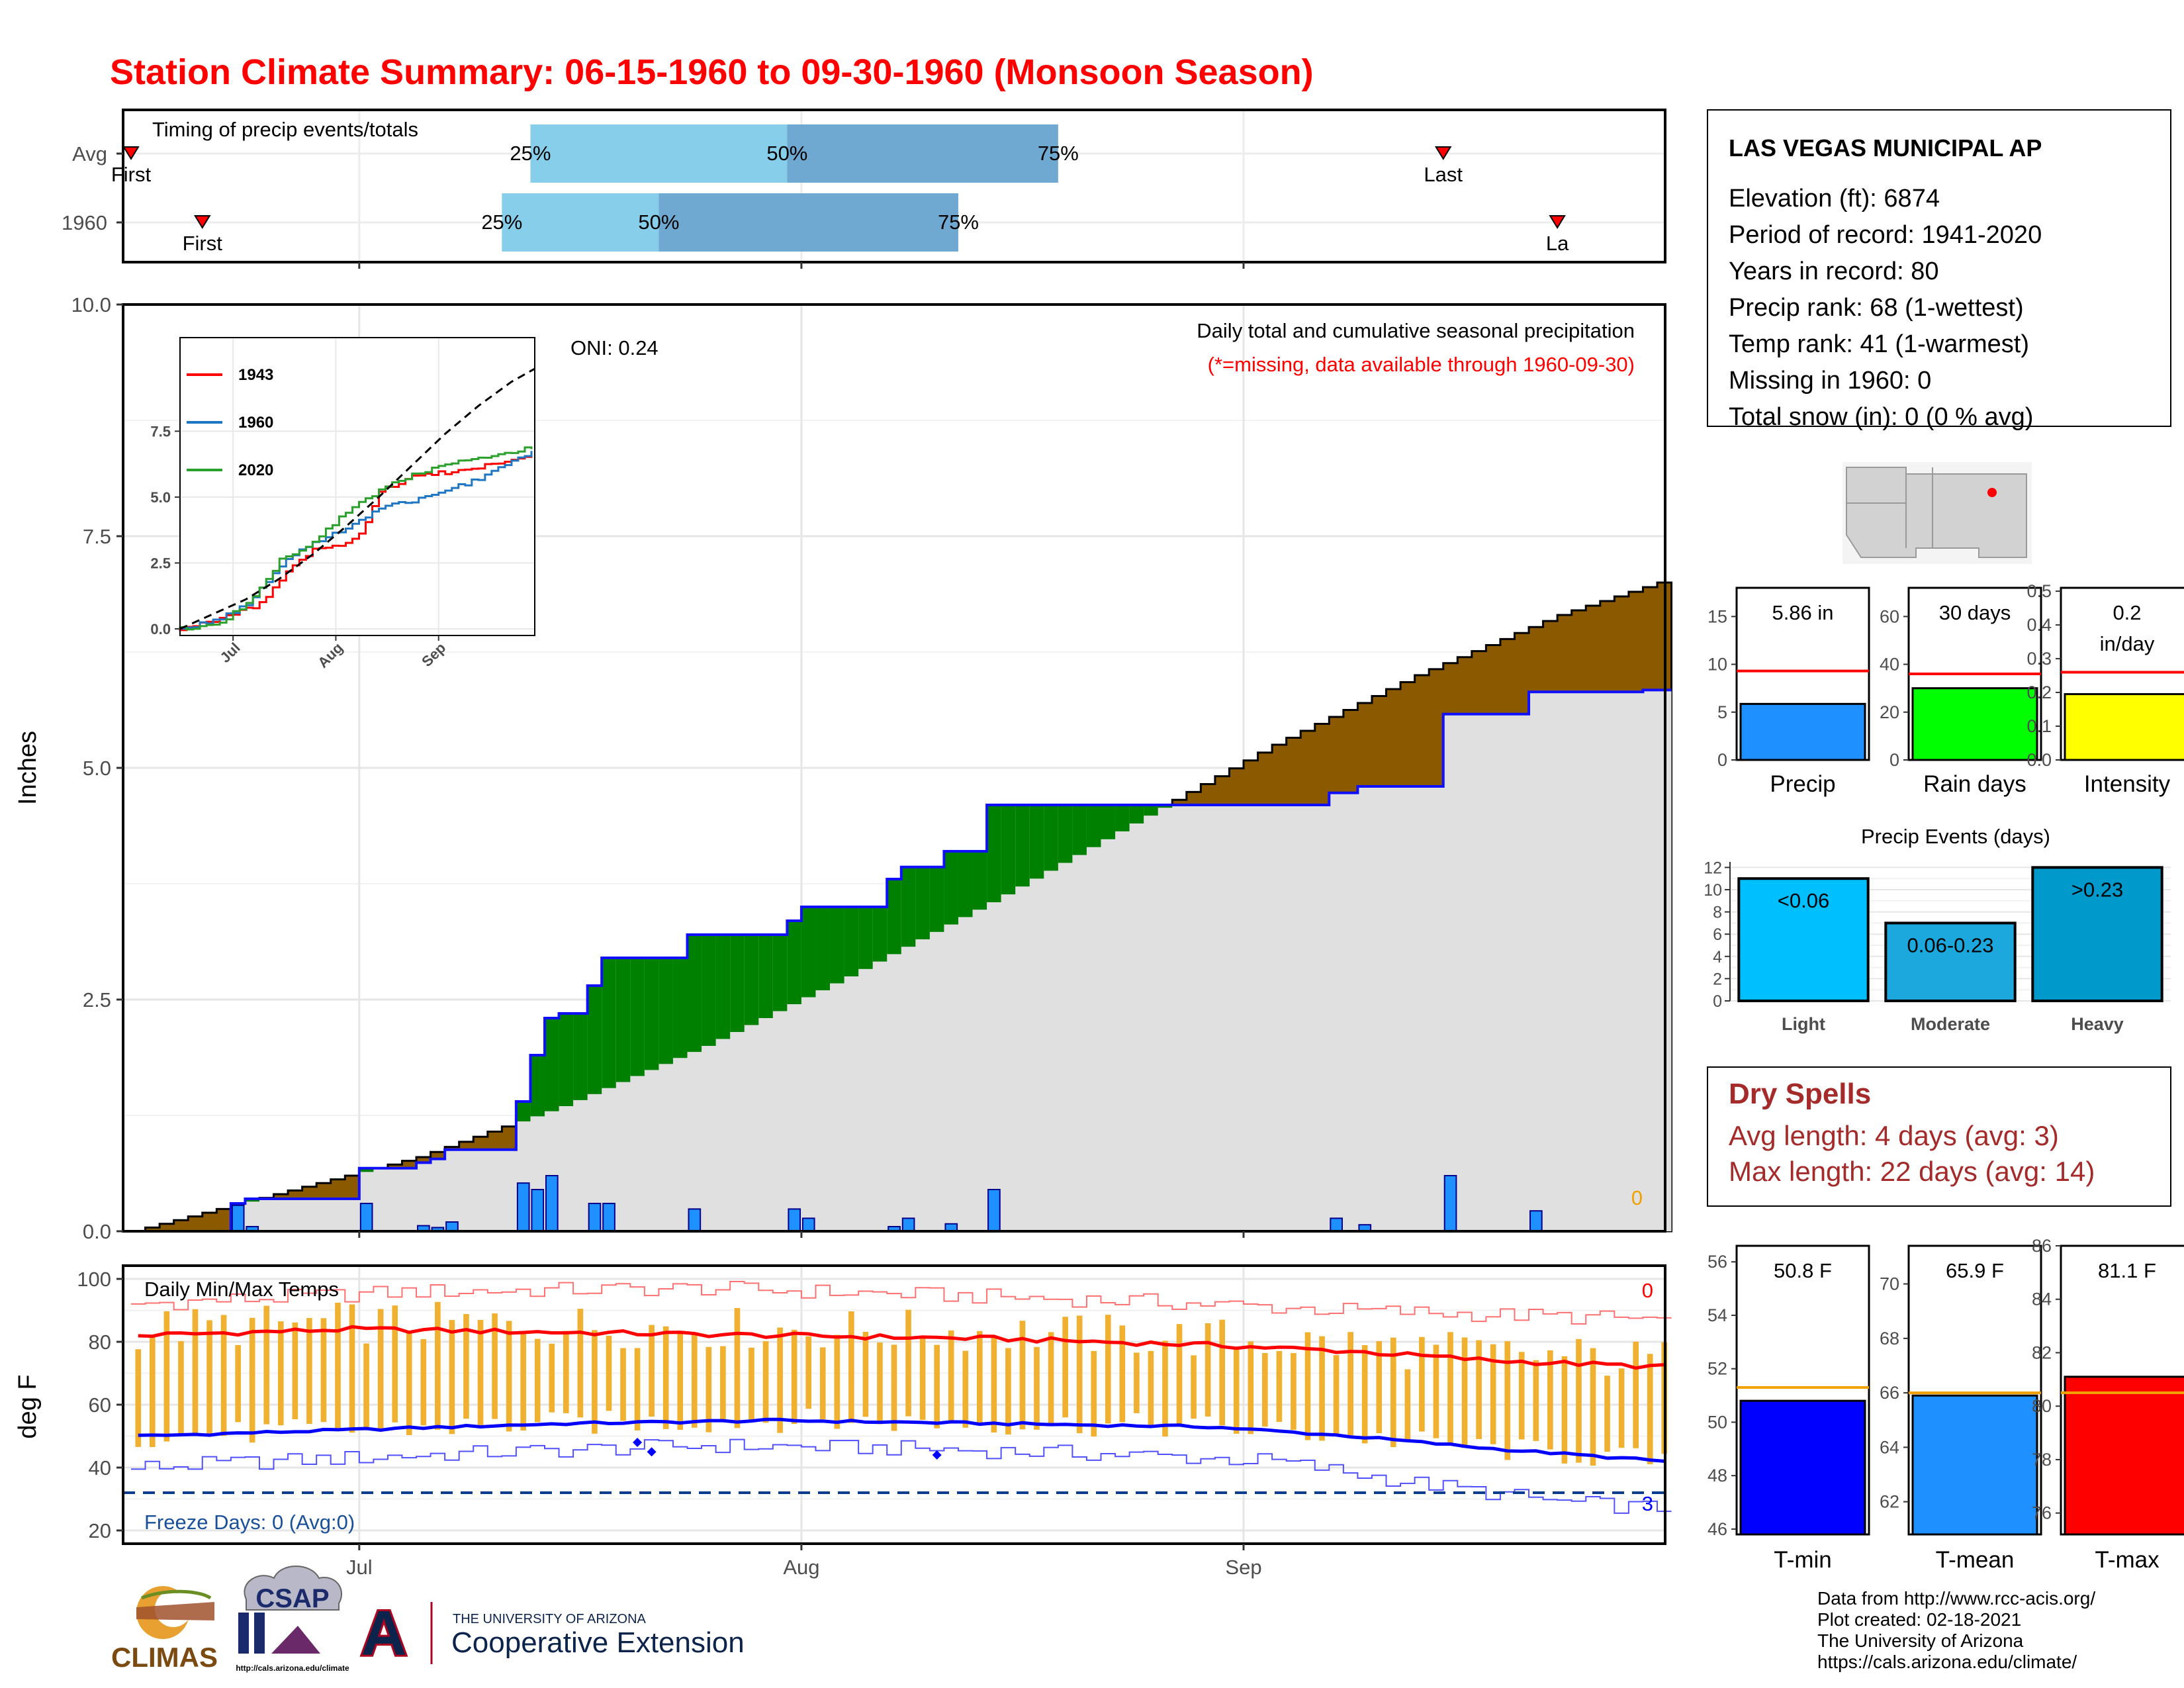 This screenshot has width=2184, height=1688. What do you see at coordinates (1717, 1422) in the screenshot?
I see `summary-ytick-label: 50` at bounding box center [1717, 1422].